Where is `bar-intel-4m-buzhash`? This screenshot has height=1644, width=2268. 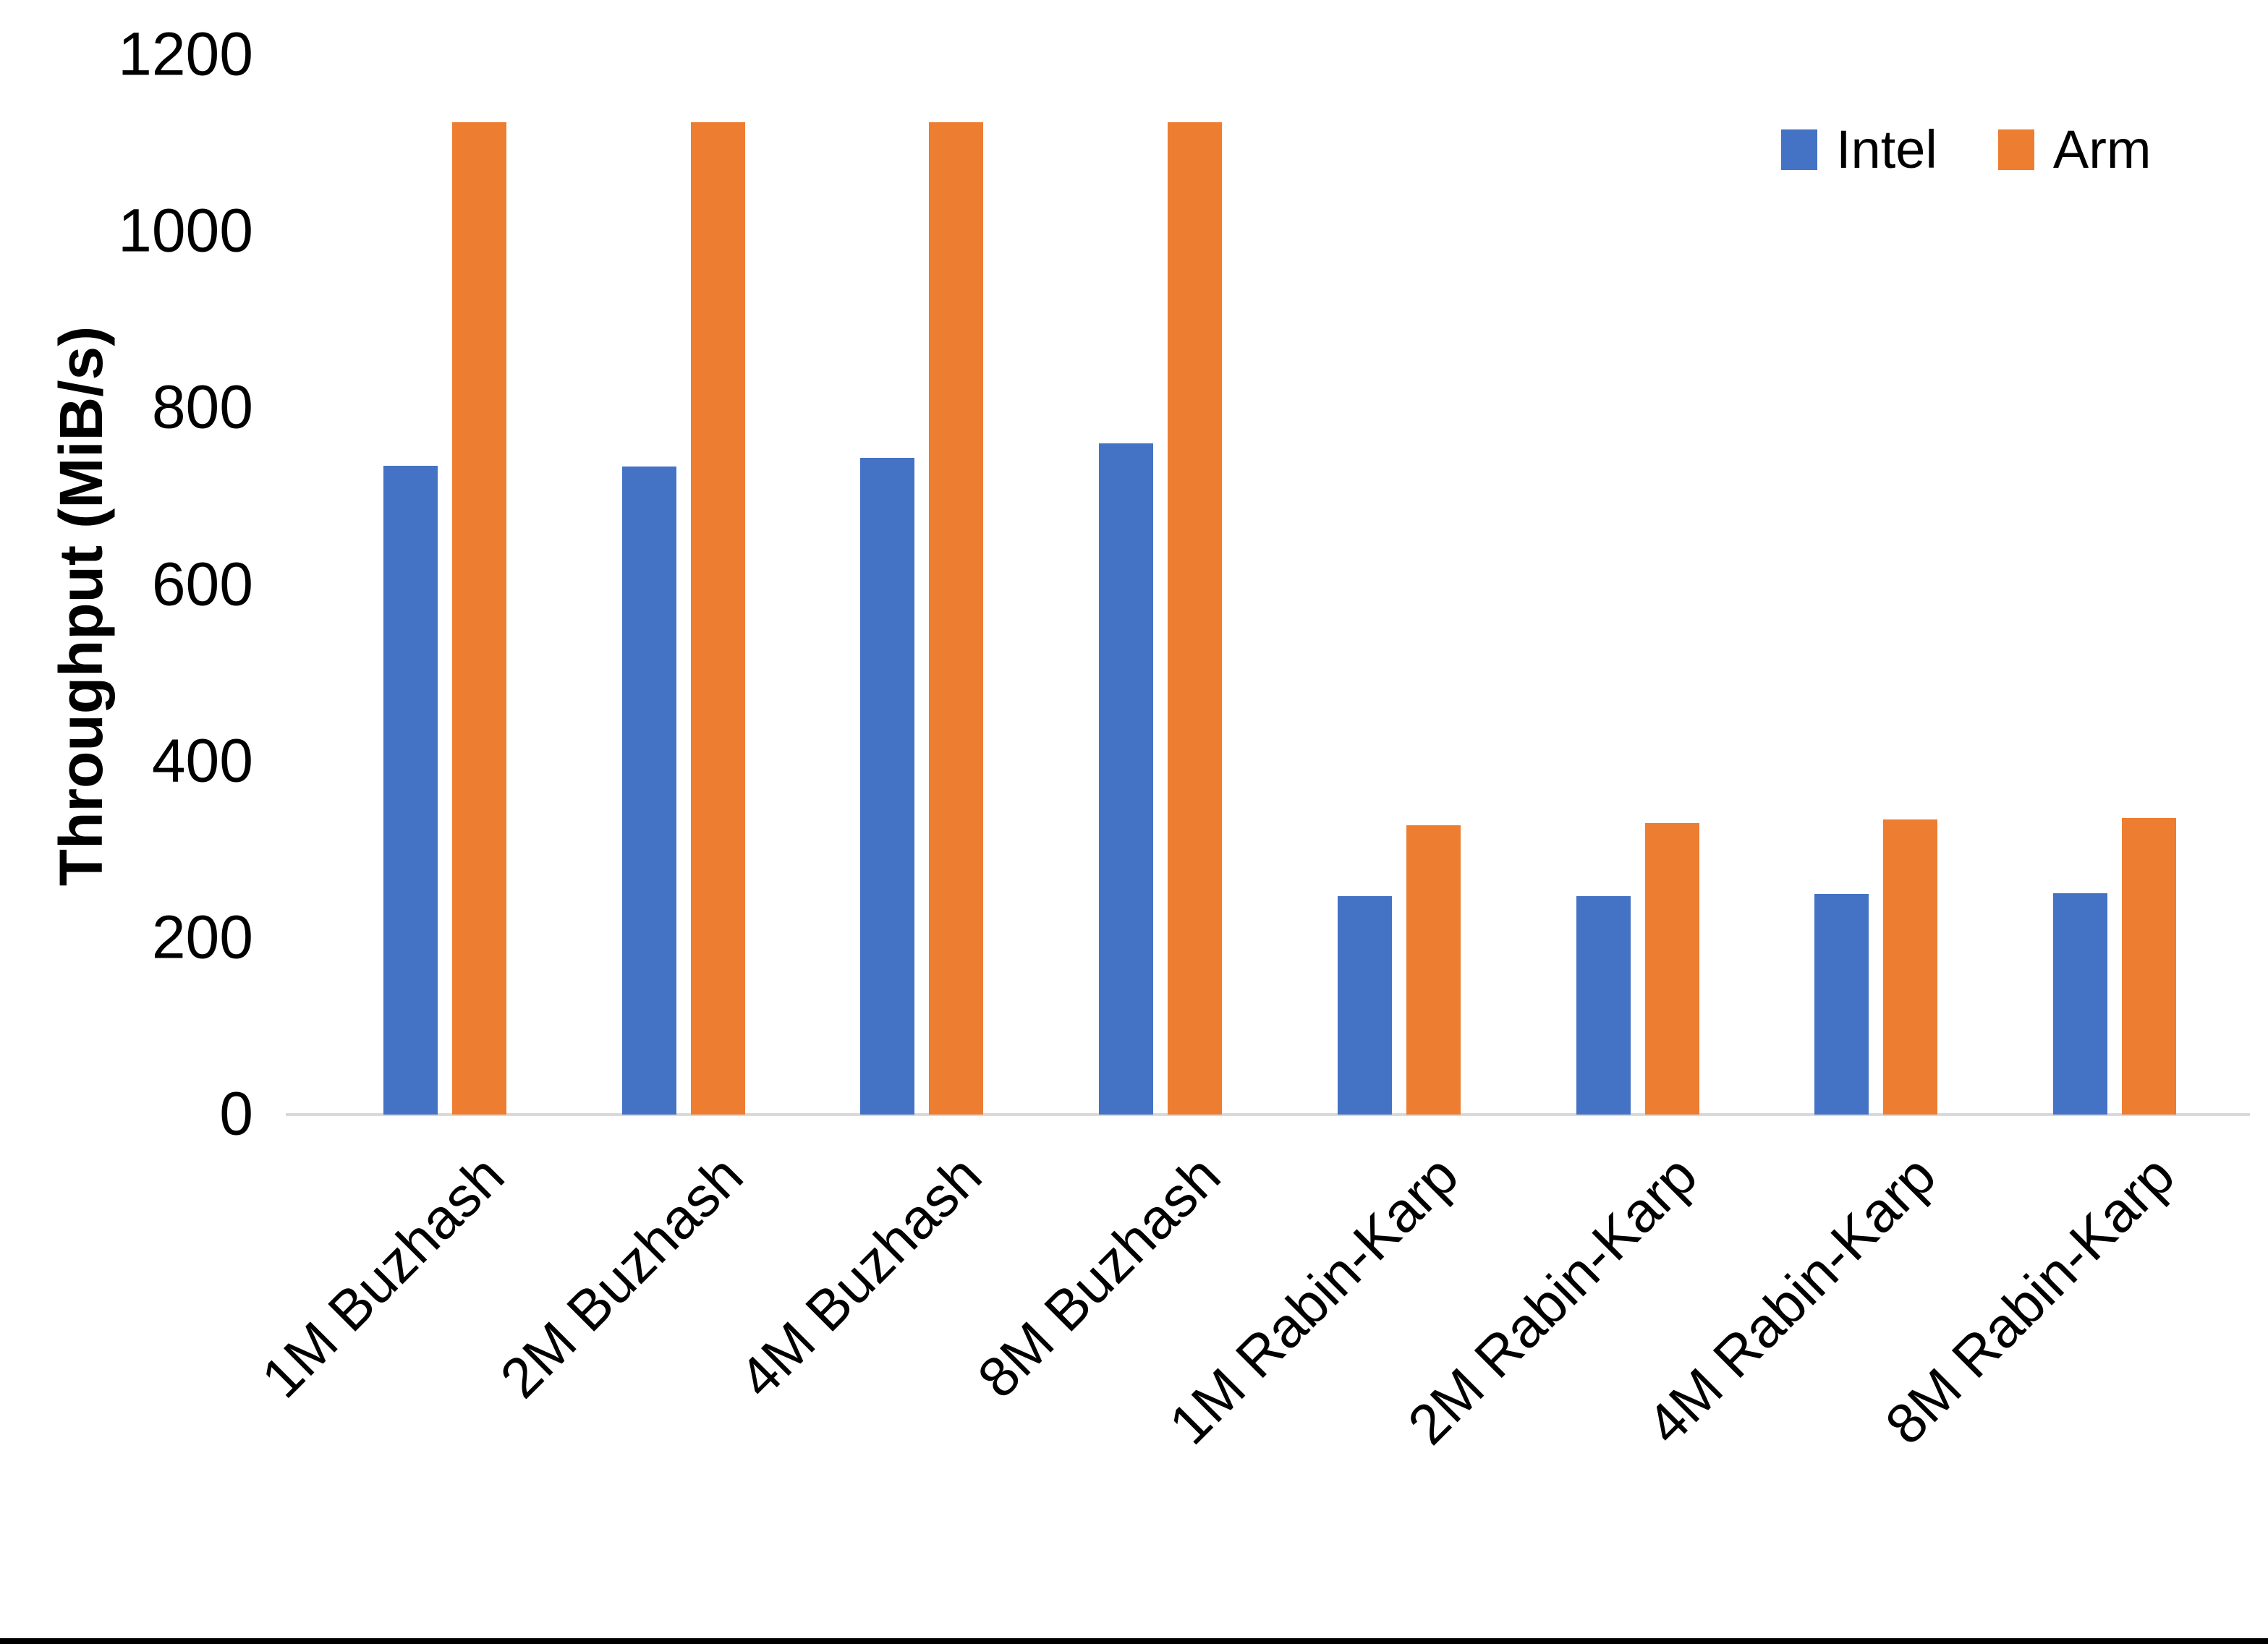
bar-intel-4m-buzhash is located at coordinates (887, 786).